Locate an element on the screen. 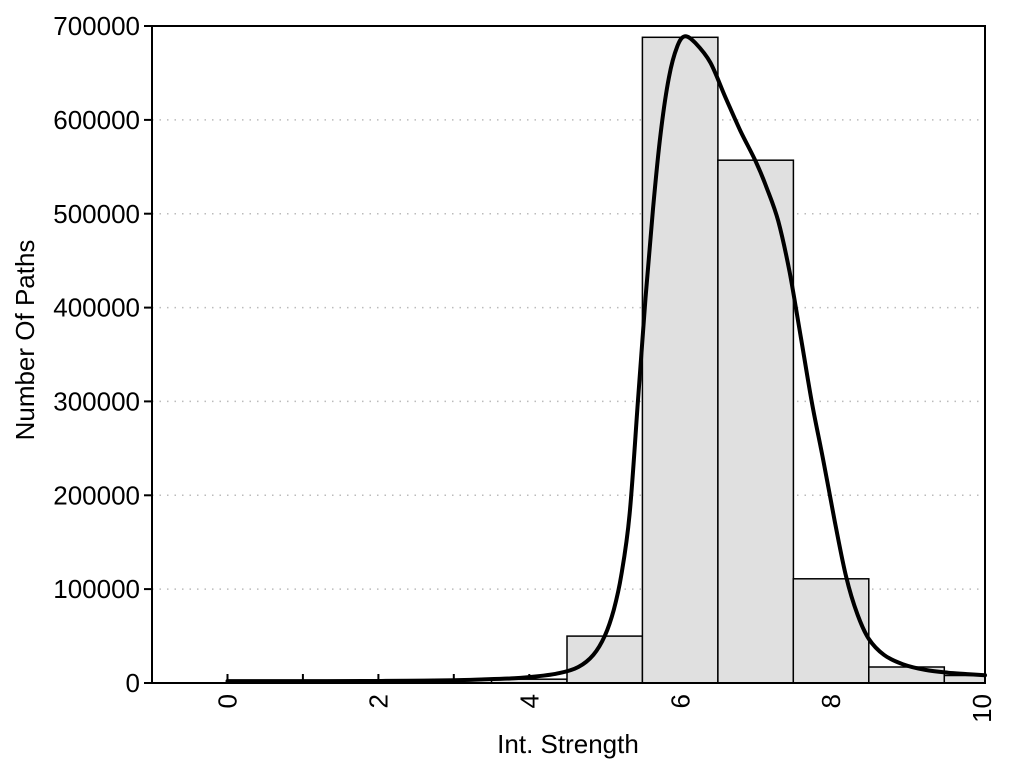 This screenshot has width=1024, height=768. x-tick-label: 8 is located at coordinates (831, 701).